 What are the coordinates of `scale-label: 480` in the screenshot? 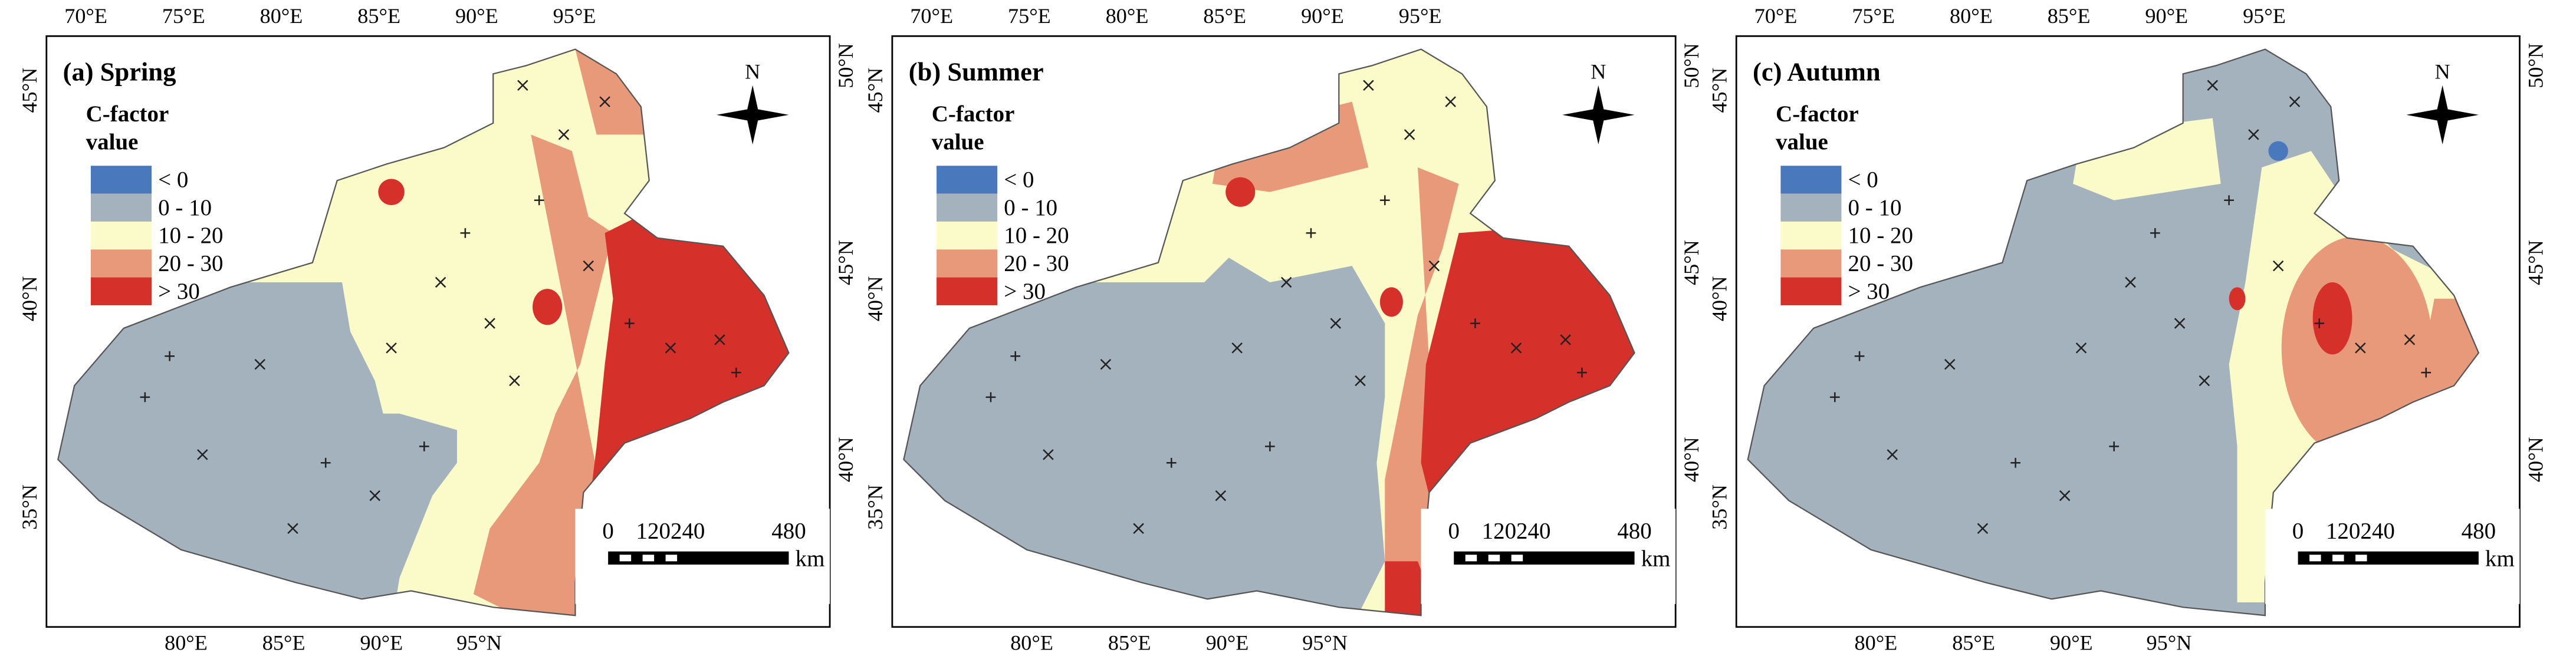 It's located at (1634, 530).